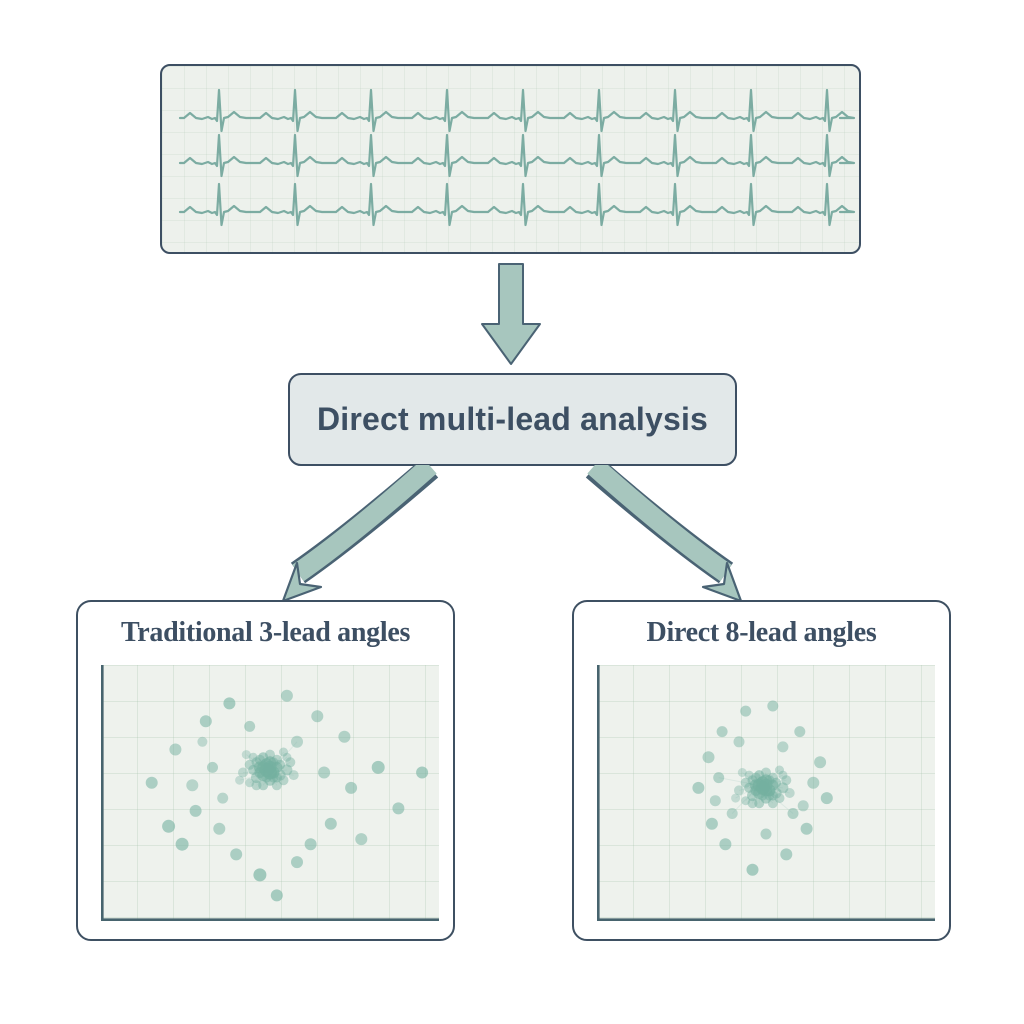 This screenshot has width=1024, height=1024. I want to click on scatter-plot-traditional, so click(270, 793).